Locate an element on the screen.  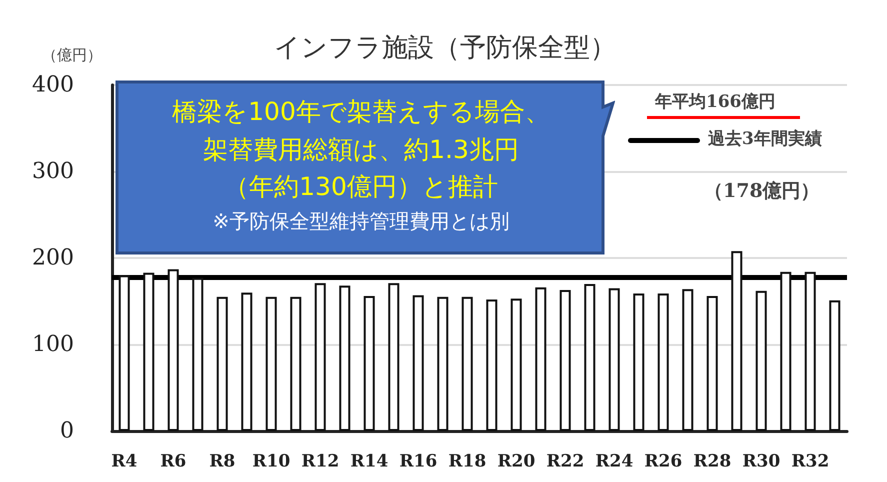
legend-label: 過去3年間実績 is located at coordinates (765, 139).